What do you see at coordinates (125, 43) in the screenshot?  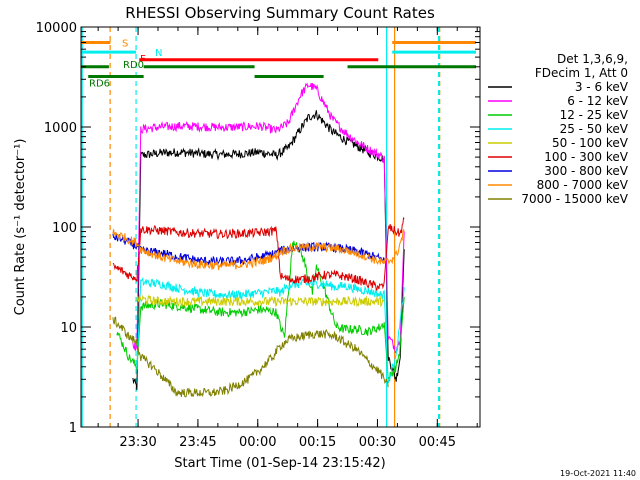 I see `state-label-s: S` at bounding box center [125, 43].